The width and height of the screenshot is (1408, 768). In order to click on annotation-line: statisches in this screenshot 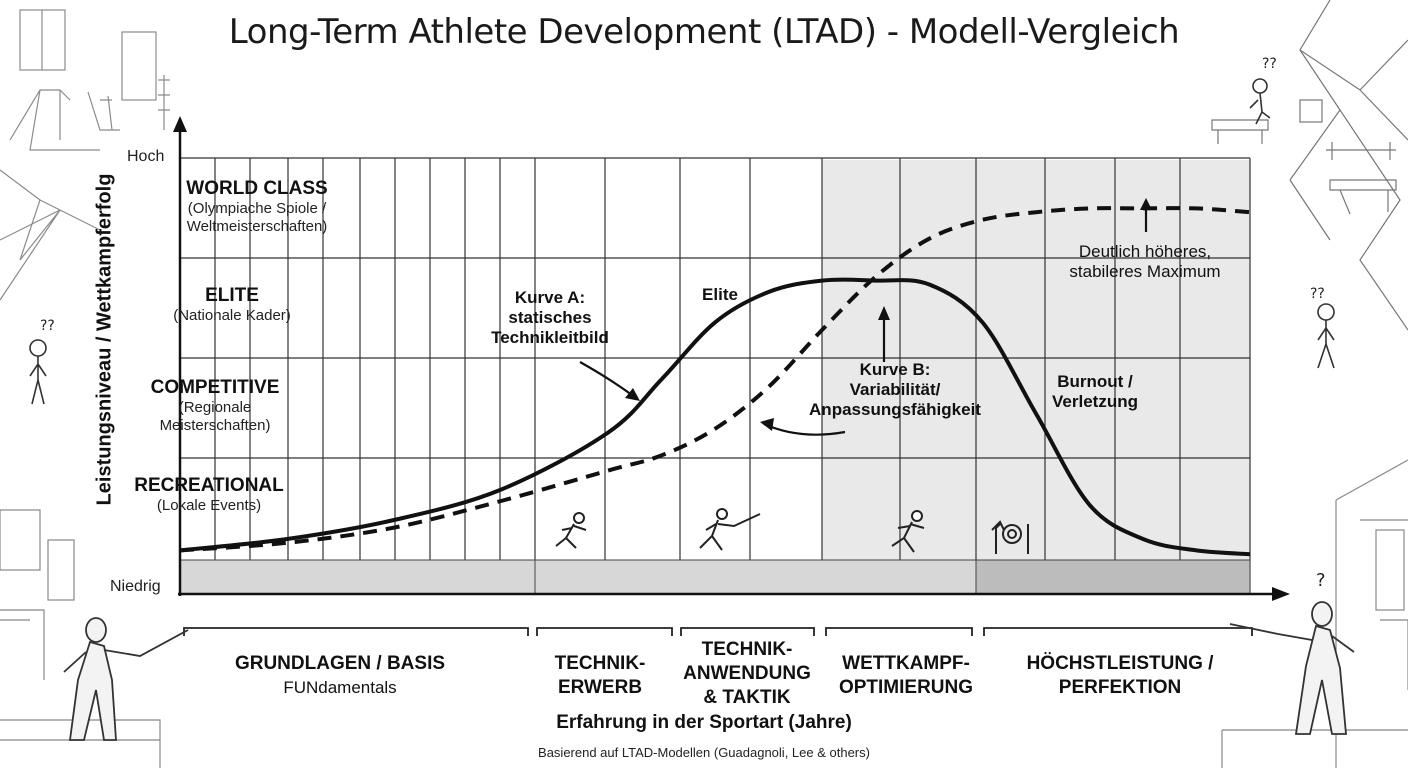, I will do `click(550, 317)`.